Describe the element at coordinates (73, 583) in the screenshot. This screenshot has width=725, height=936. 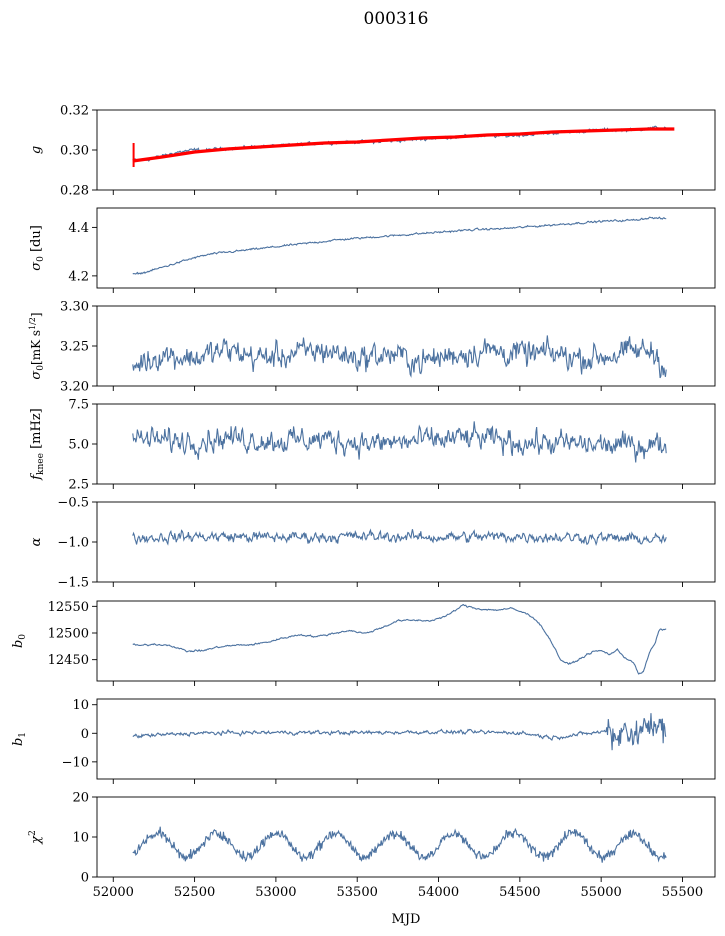
I see `y-tick-label-alpha: −1.5` at that location.